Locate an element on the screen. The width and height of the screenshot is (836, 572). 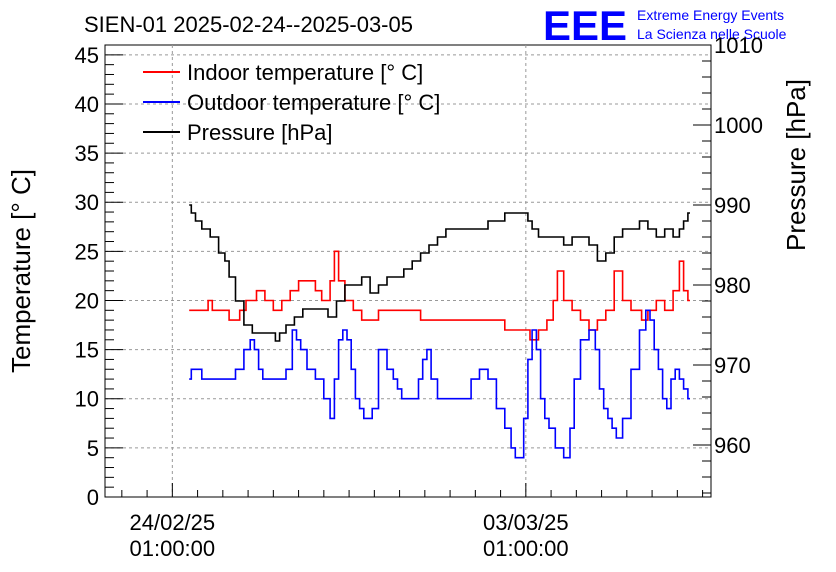
chart-title: SIEN-01 2025-02-24--2025-03-05 is located at coordinates (248, 24).